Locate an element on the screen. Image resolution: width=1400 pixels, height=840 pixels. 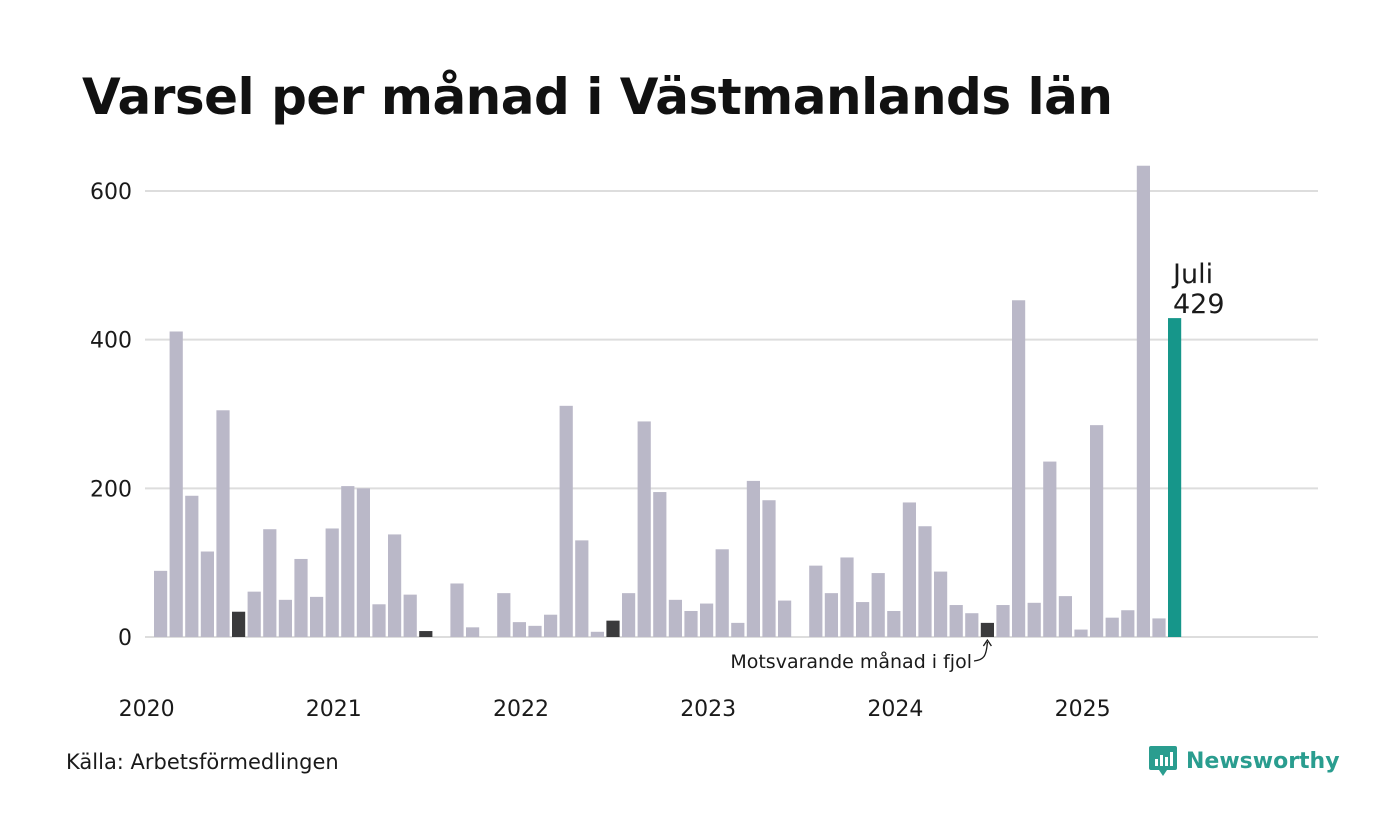
source-label: Källa: Arbetsförmedlingen is located at coordinates (202, 762).